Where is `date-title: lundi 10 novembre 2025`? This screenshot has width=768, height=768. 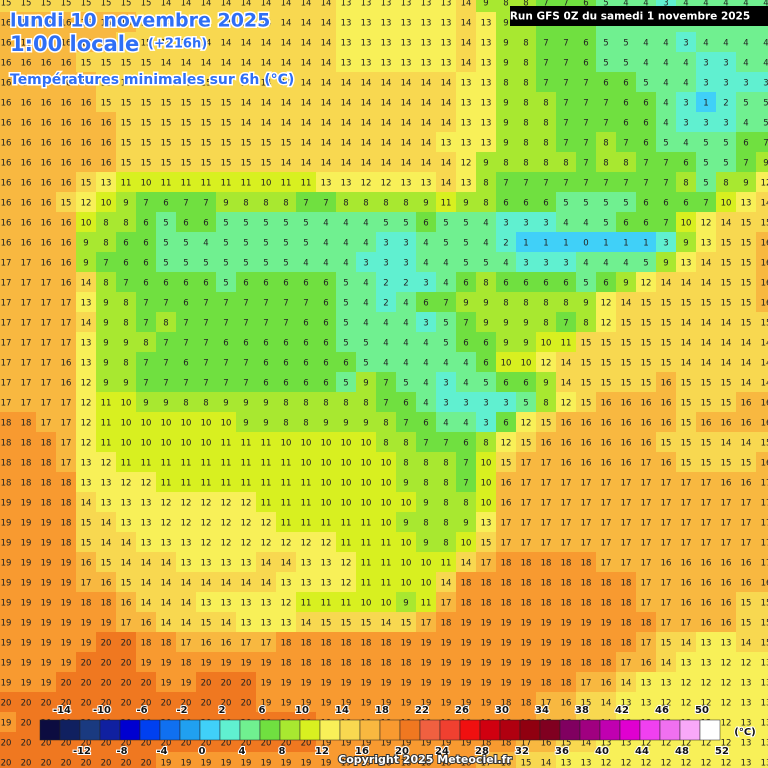
date-title: lundi 10 novembre 2025 is located at coordinates (140, 21).